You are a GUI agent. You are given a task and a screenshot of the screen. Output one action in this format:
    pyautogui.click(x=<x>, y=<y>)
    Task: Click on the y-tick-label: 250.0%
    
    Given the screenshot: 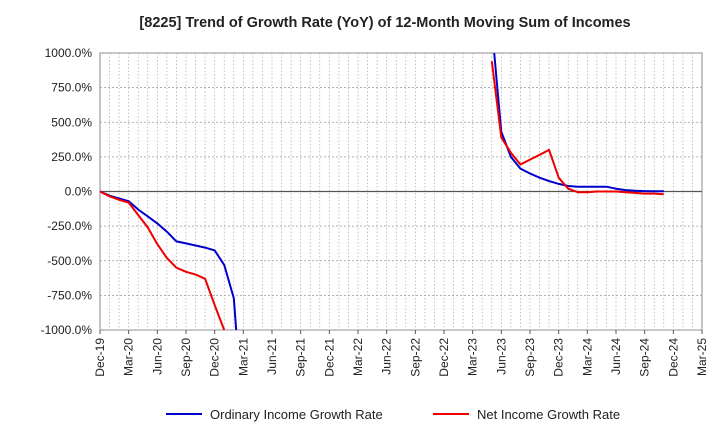 What is the action you would take?
    pyautogui.click(x=71, y=157)
    